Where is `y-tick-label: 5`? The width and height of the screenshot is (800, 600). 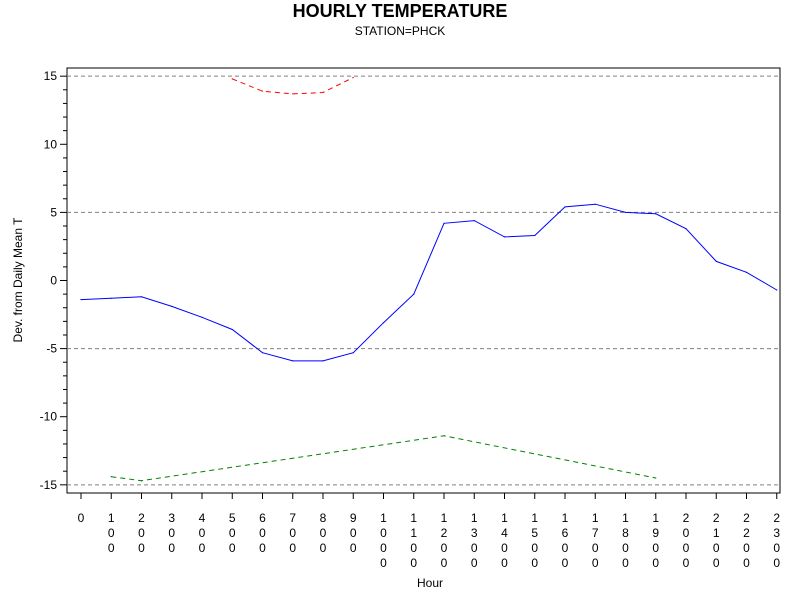 y-tick-label: 5 is located at coordinates (53, 212).